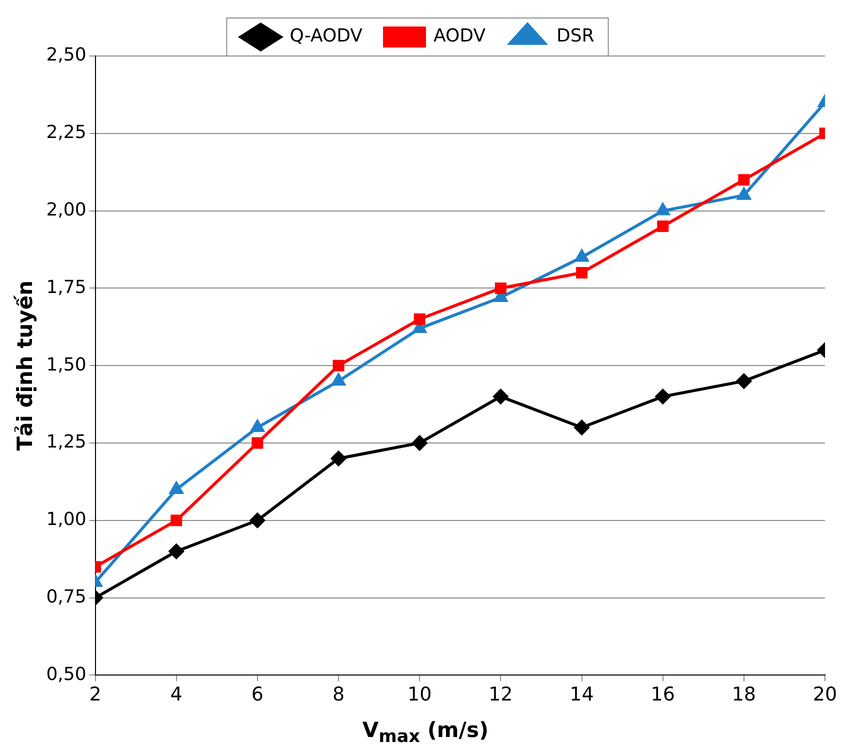 The height and width of the screenshot is (756, 851). What do you see at coordinates (66, 442) in the screenshot?
I see `y-tick-label: 1,25` at bounding box center [66, 442].